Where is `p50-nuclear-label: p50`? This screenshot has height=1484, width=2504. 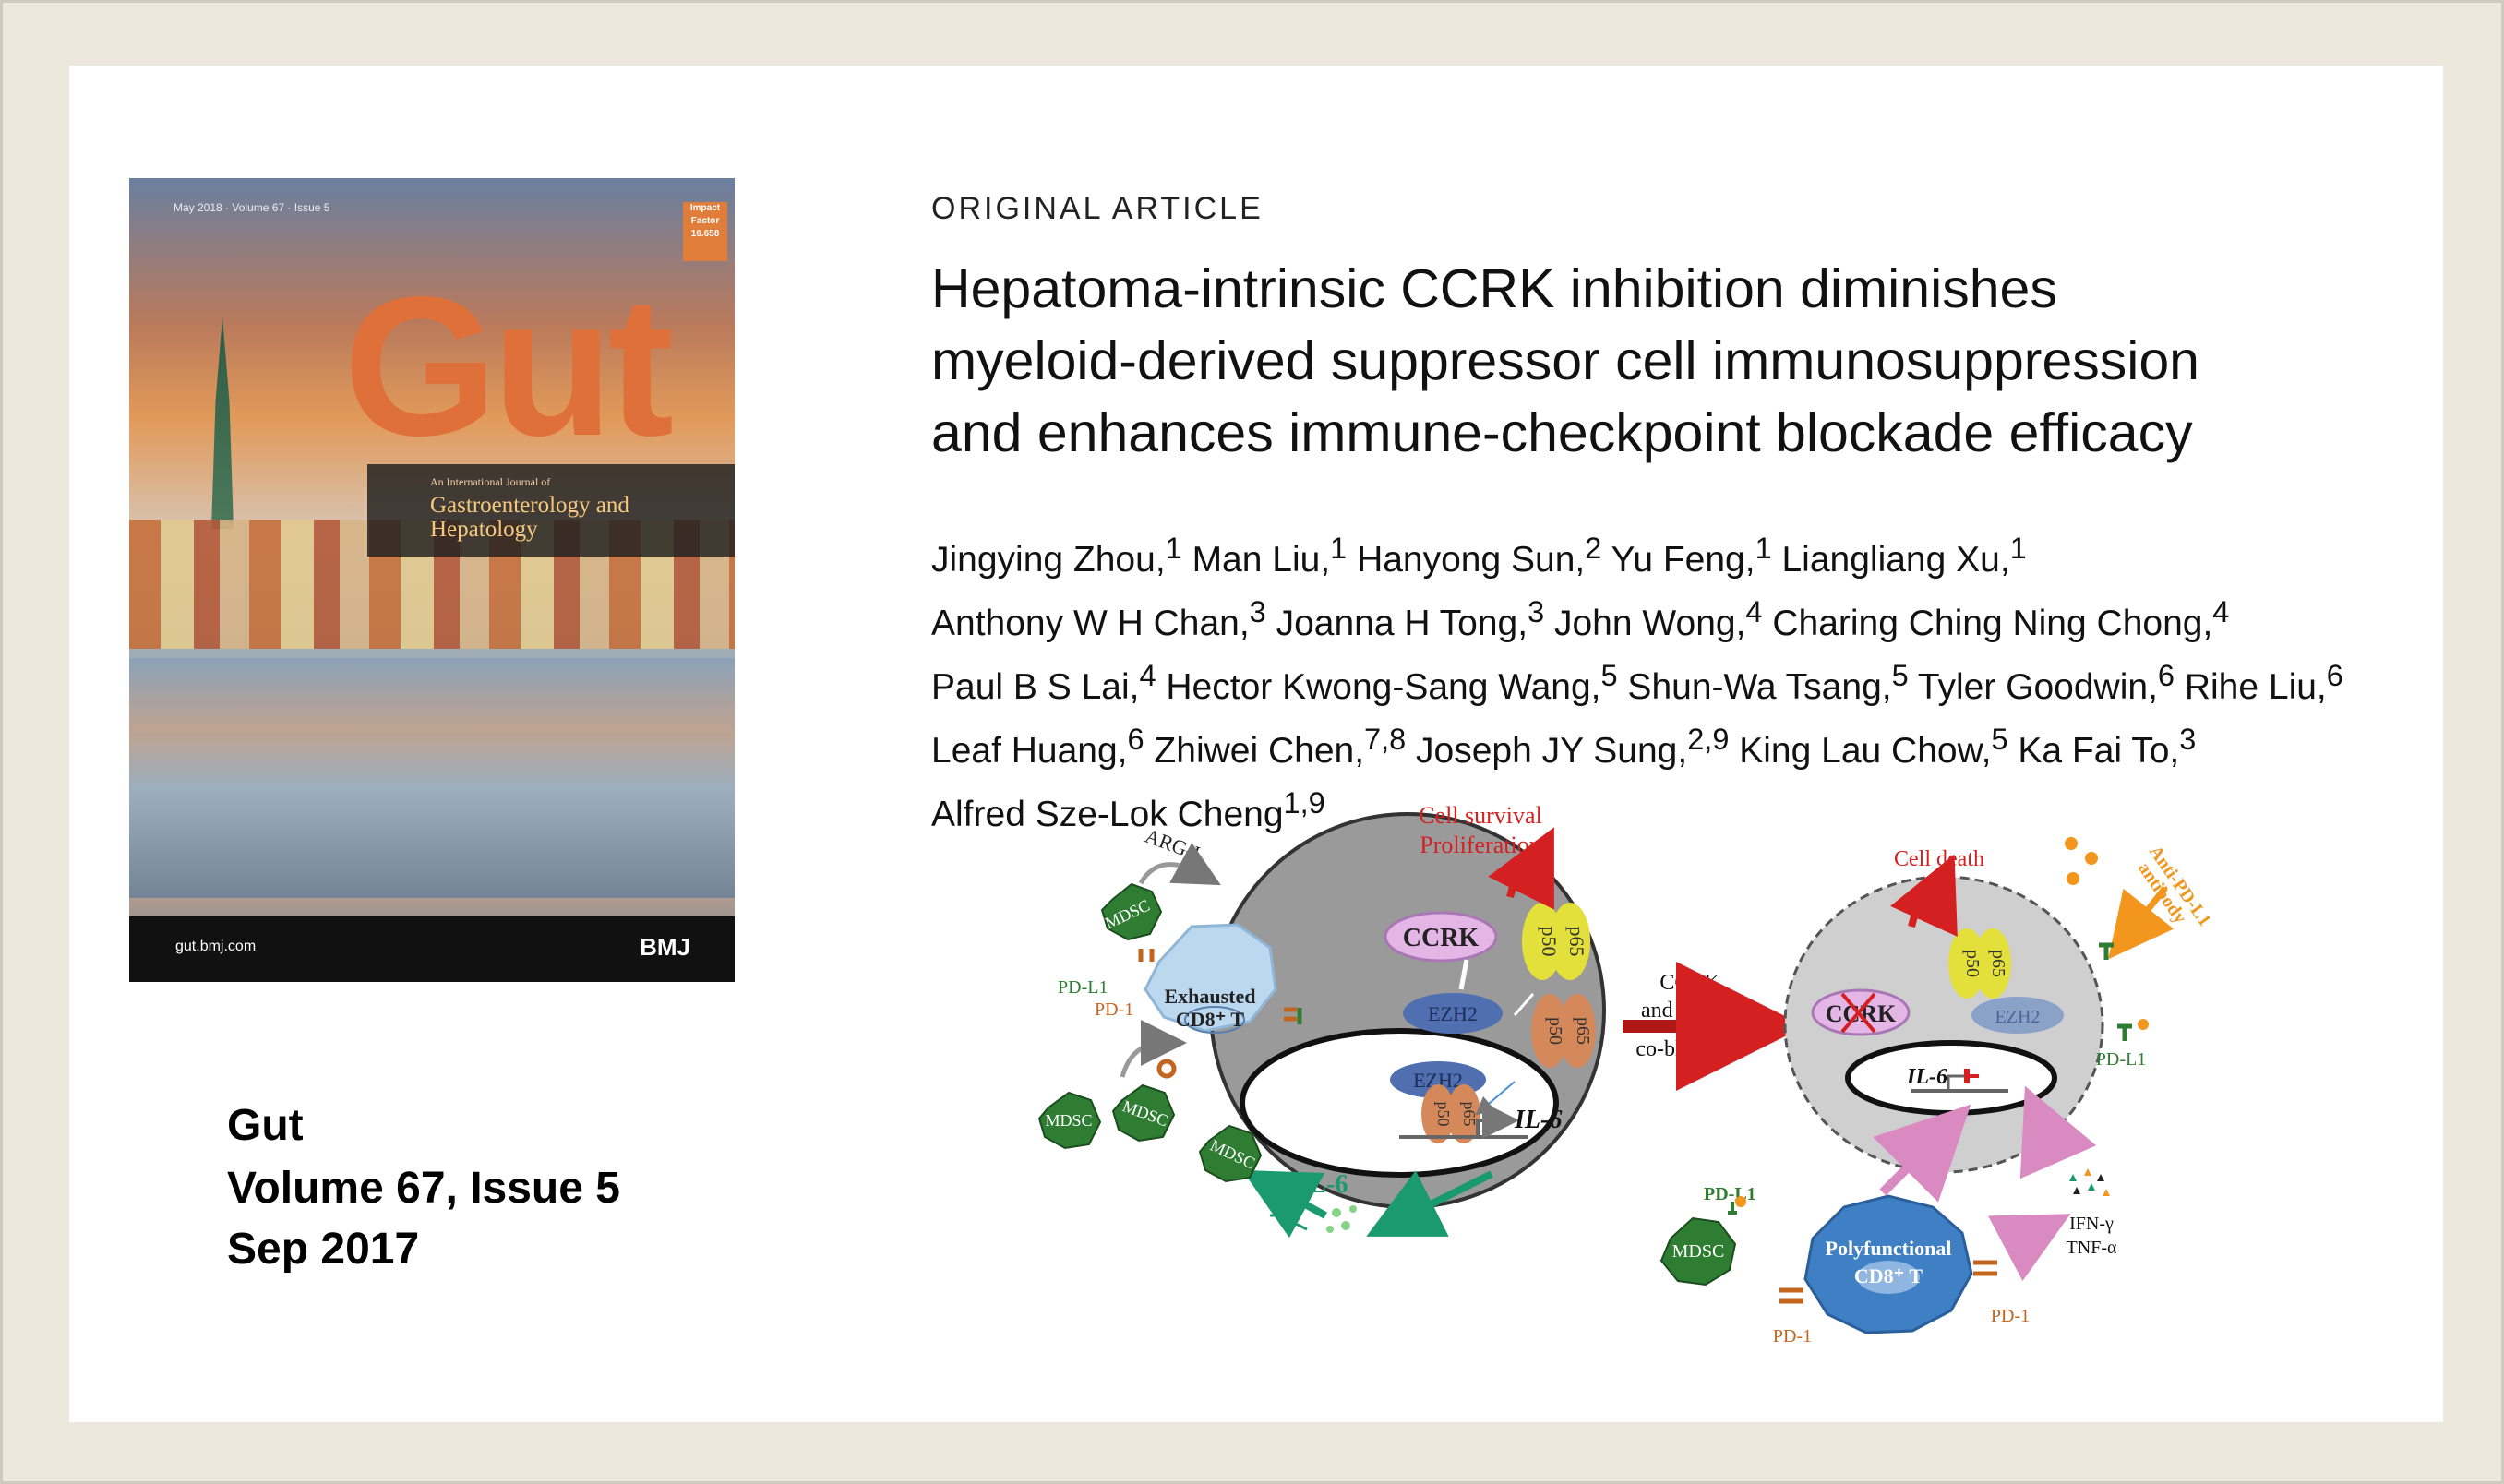
p50-nuclear-label: p50 is located at coordinates (1555, 1031).